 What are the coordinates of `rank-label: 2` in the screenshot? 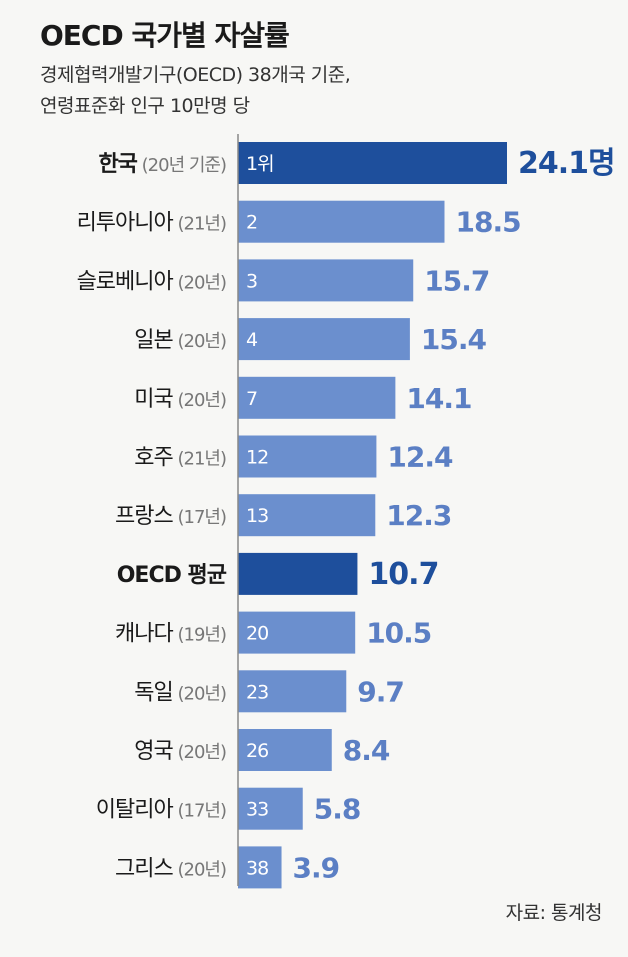 It's located at (251, 223).